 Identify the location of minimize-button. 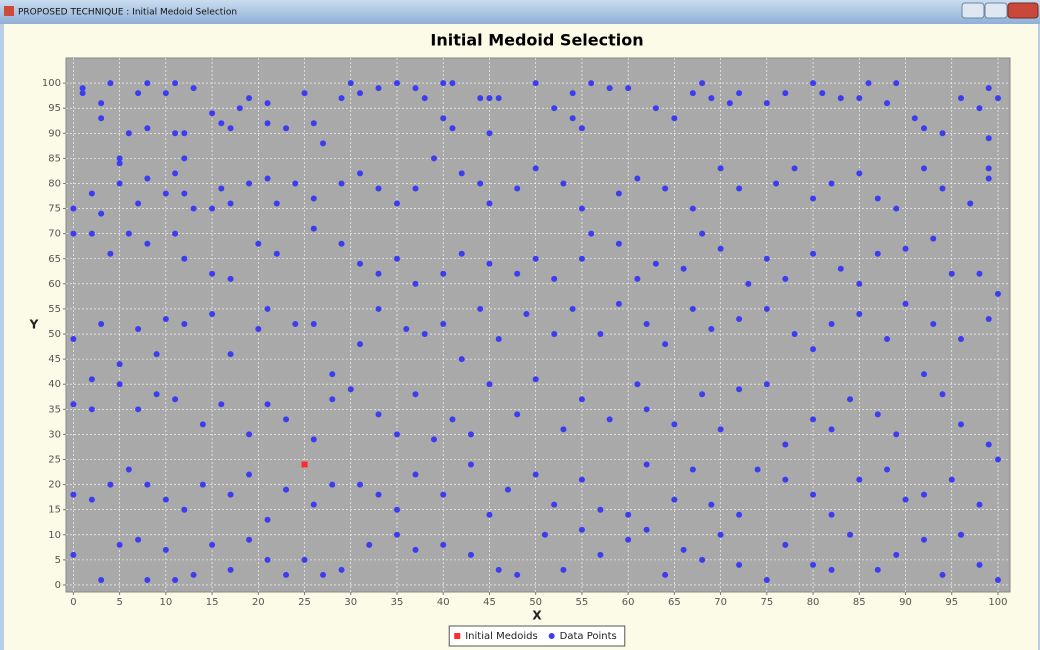
(973, 10).